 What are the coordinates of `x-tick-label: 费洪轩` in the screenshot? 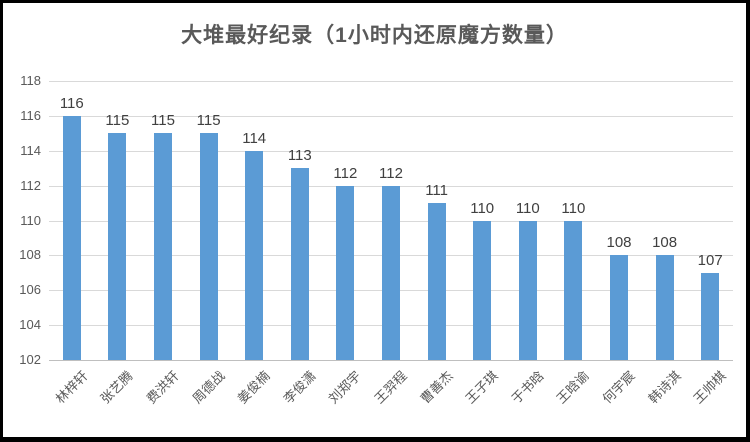 It's located at (162, 387).